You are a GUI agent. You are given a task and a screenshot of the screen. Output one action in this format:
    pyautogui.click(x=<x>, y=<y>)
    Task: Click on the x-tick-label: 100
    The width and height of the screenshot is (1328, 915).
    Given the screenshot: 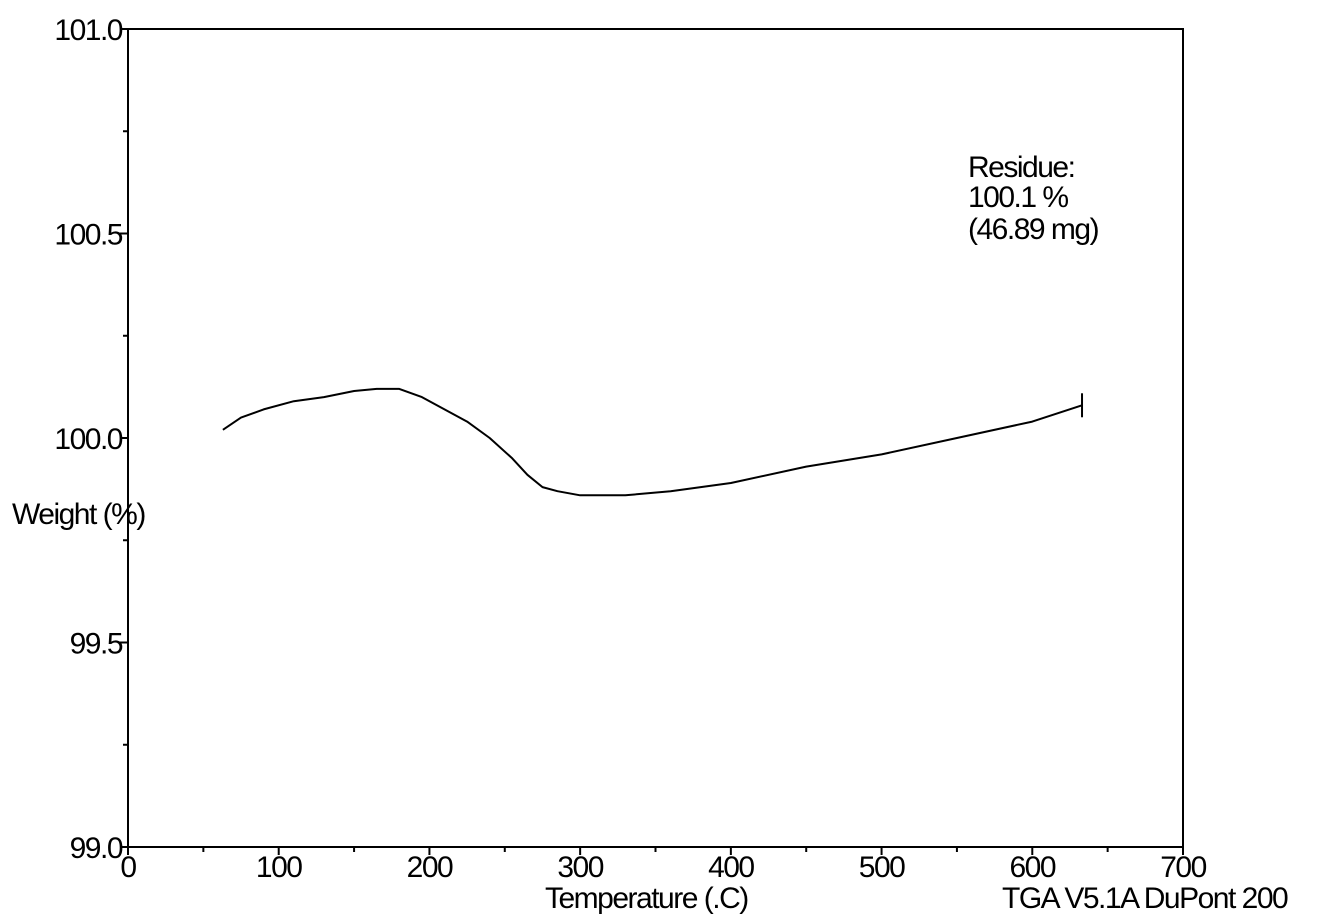 What is the action you would take?
    pyautogui.click(x=279, y=867)
    